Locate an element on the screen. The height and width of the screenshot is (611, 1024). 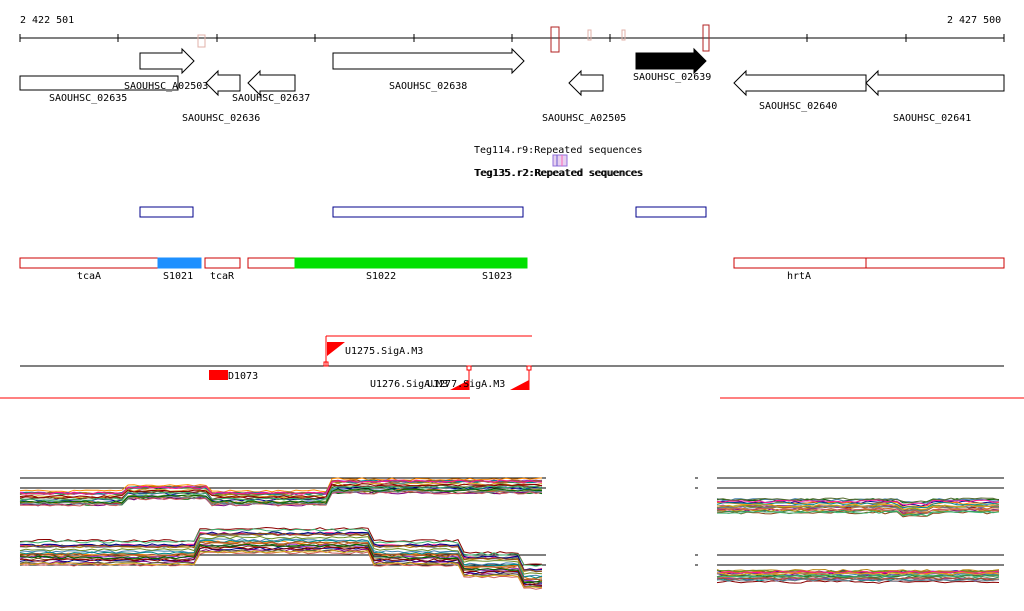
promoter-track is located at coordinates (512, 367).